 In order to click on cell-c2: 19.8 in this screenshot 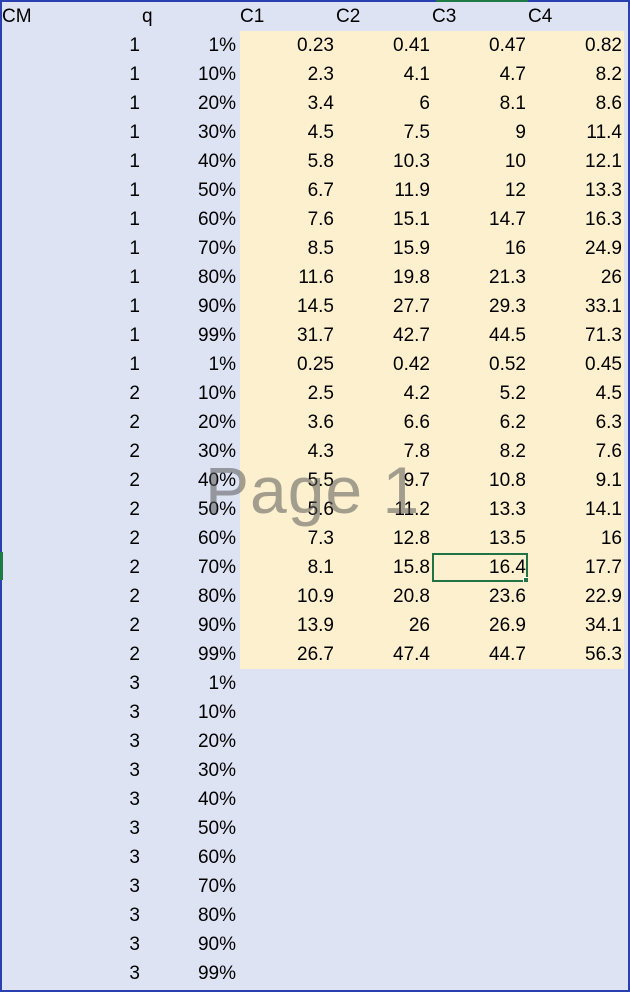, I will do `click(384, 277)`.